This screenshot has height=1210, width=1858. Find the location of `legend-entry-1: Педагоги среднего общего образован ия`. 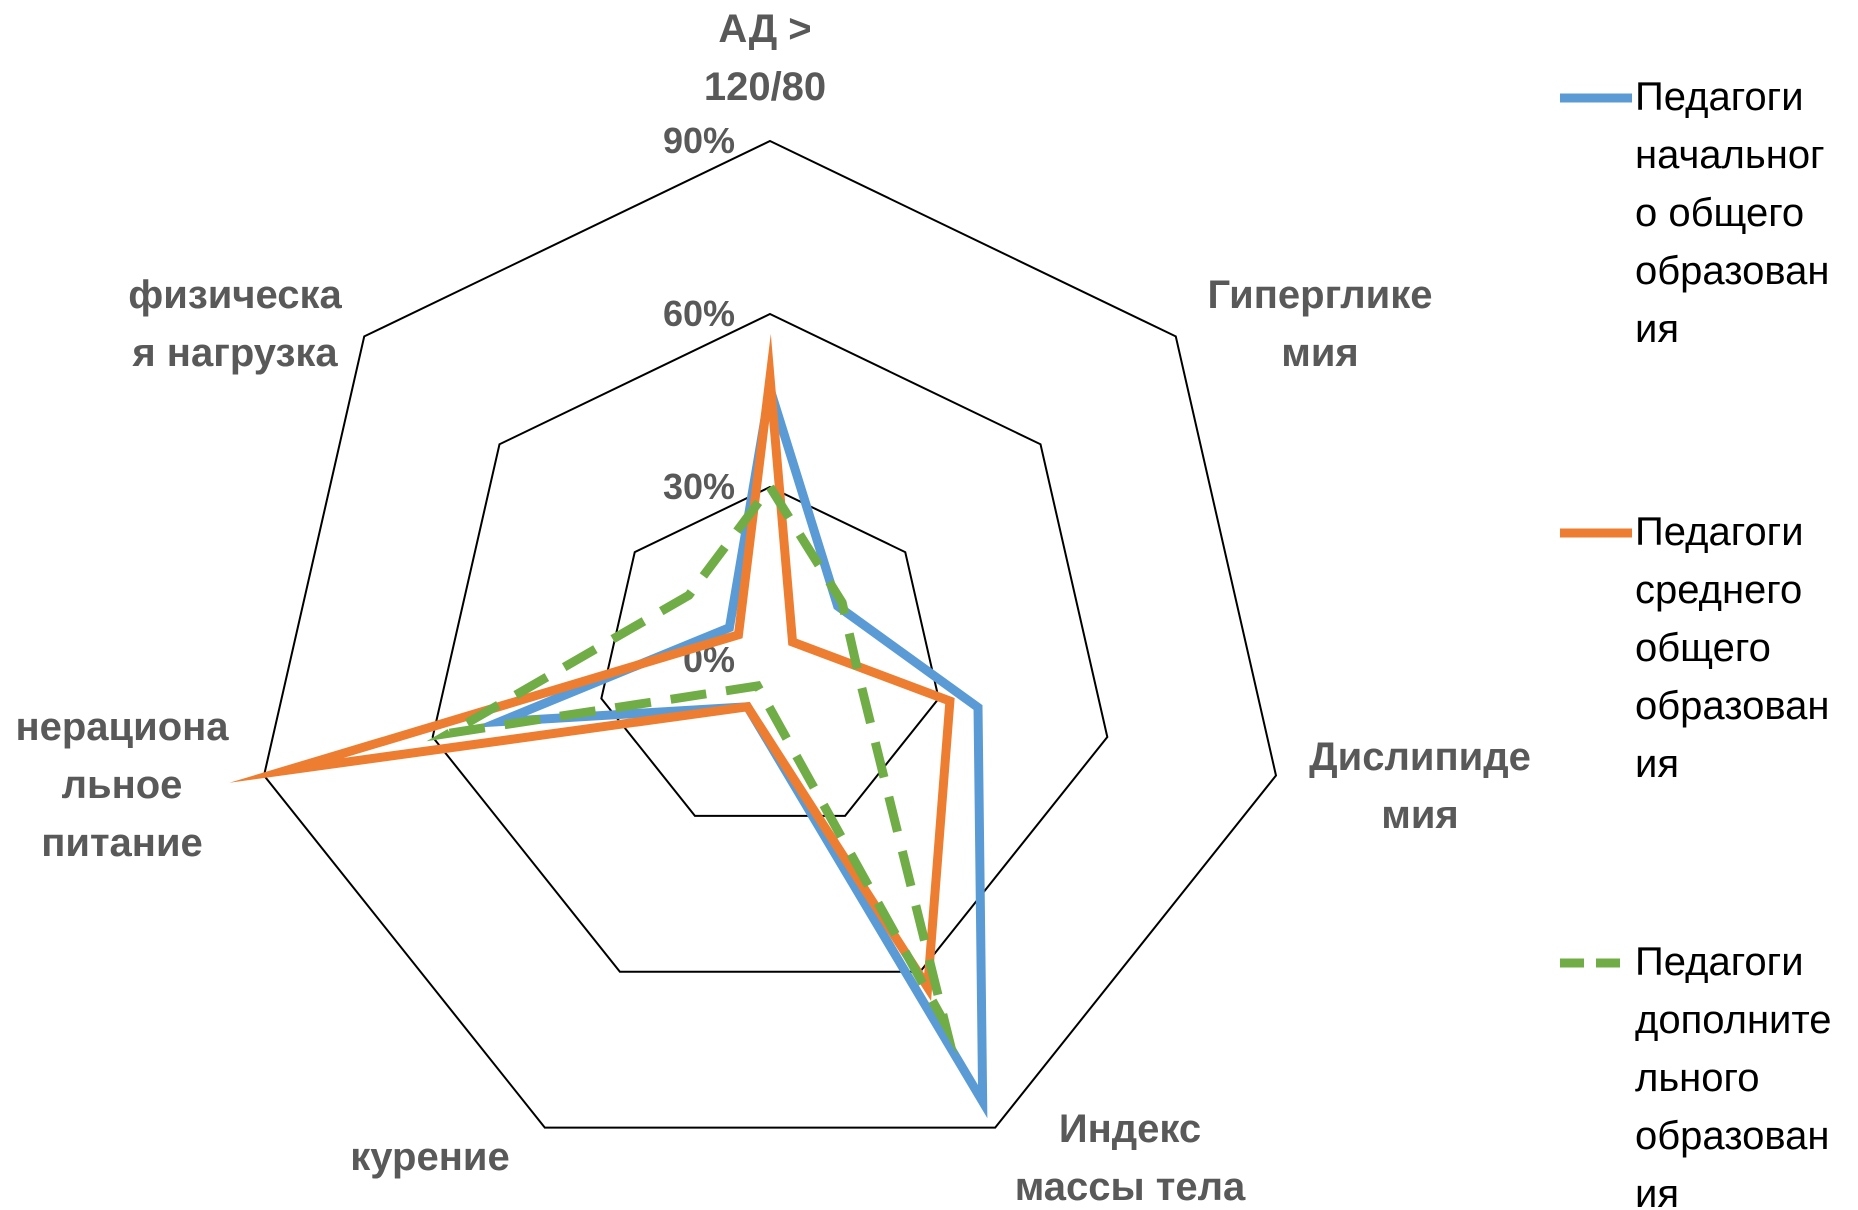

legend-entry-1: Педагоги среднего общего образован ия is located at coordinates (1732, 648).